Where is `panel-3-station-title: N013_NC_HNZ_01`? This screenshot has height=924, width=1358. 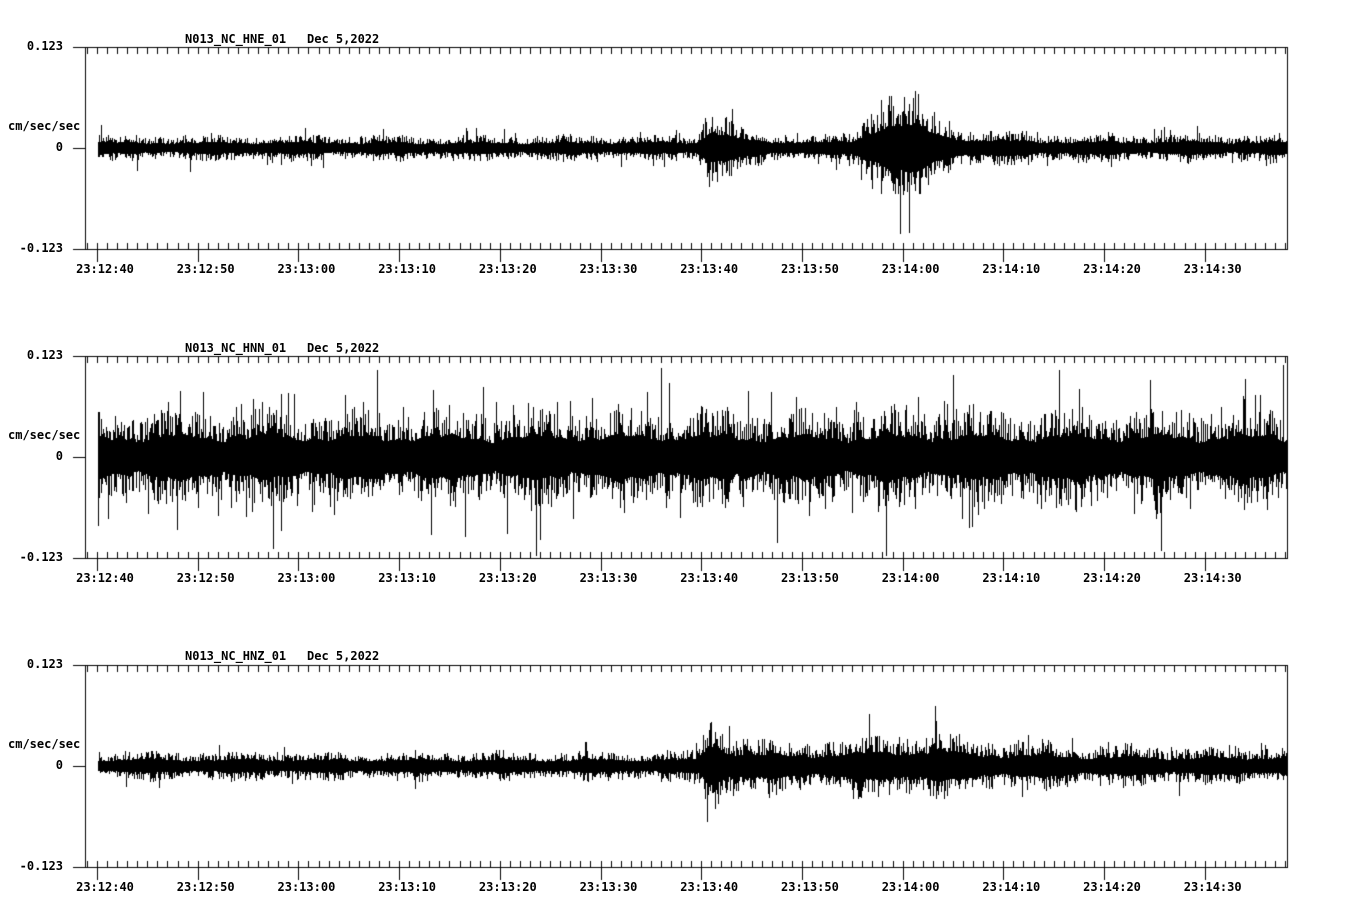
panel-3-station-title: N013_NC_HNZ_01 is located at coordinates (236, 656).